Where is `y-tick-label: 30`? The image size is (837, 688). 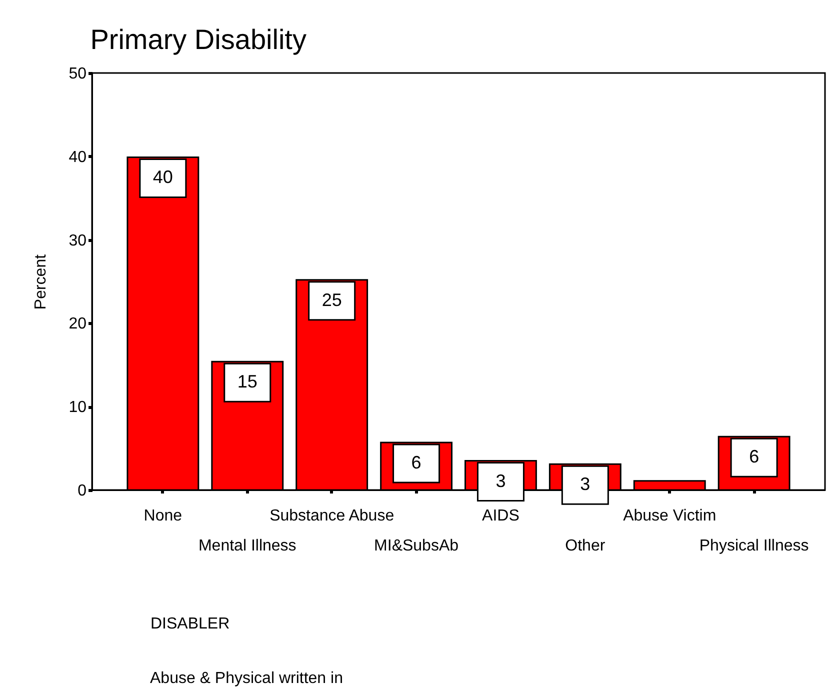 y-tick-label: 30 is located at coordinates (77, 241).